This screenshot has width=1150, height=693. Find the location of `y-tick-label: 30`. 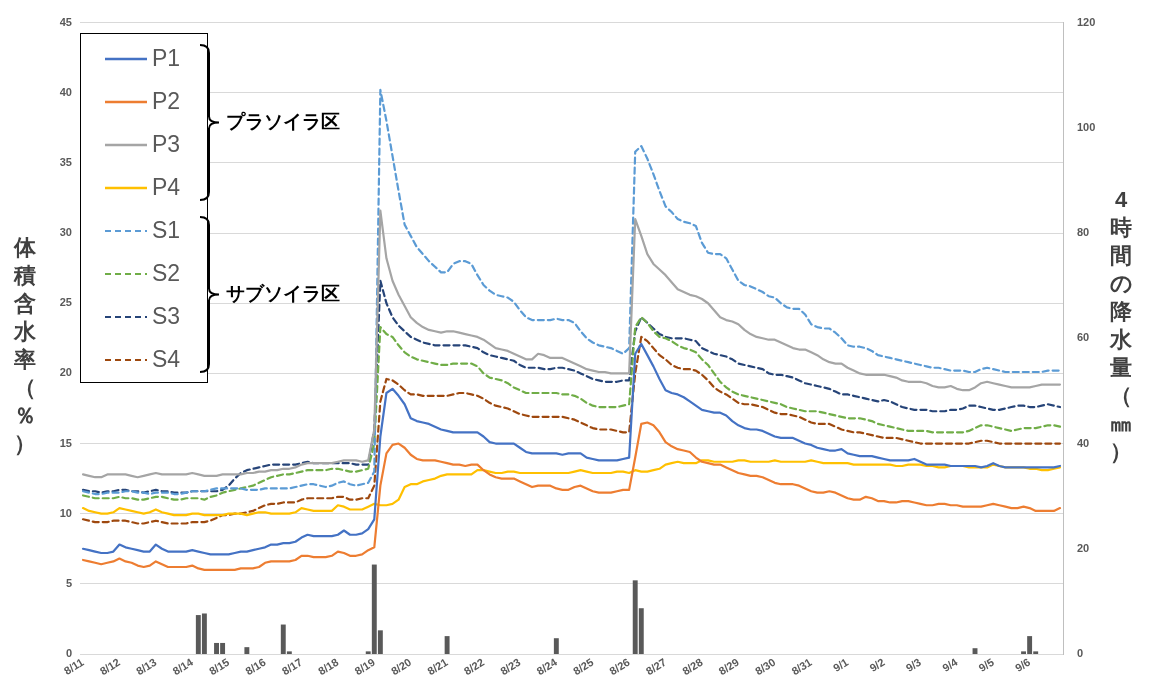

y-tick-label: 30 is located at coordinates (65, 232).